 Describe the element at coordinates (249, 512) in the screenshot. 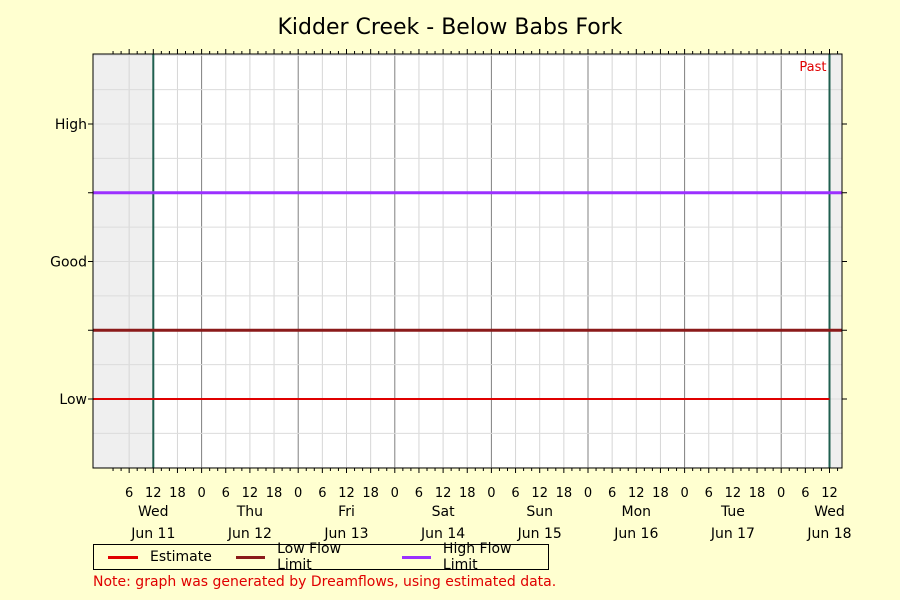

I see `day-weekday-label: Thu` at that location.